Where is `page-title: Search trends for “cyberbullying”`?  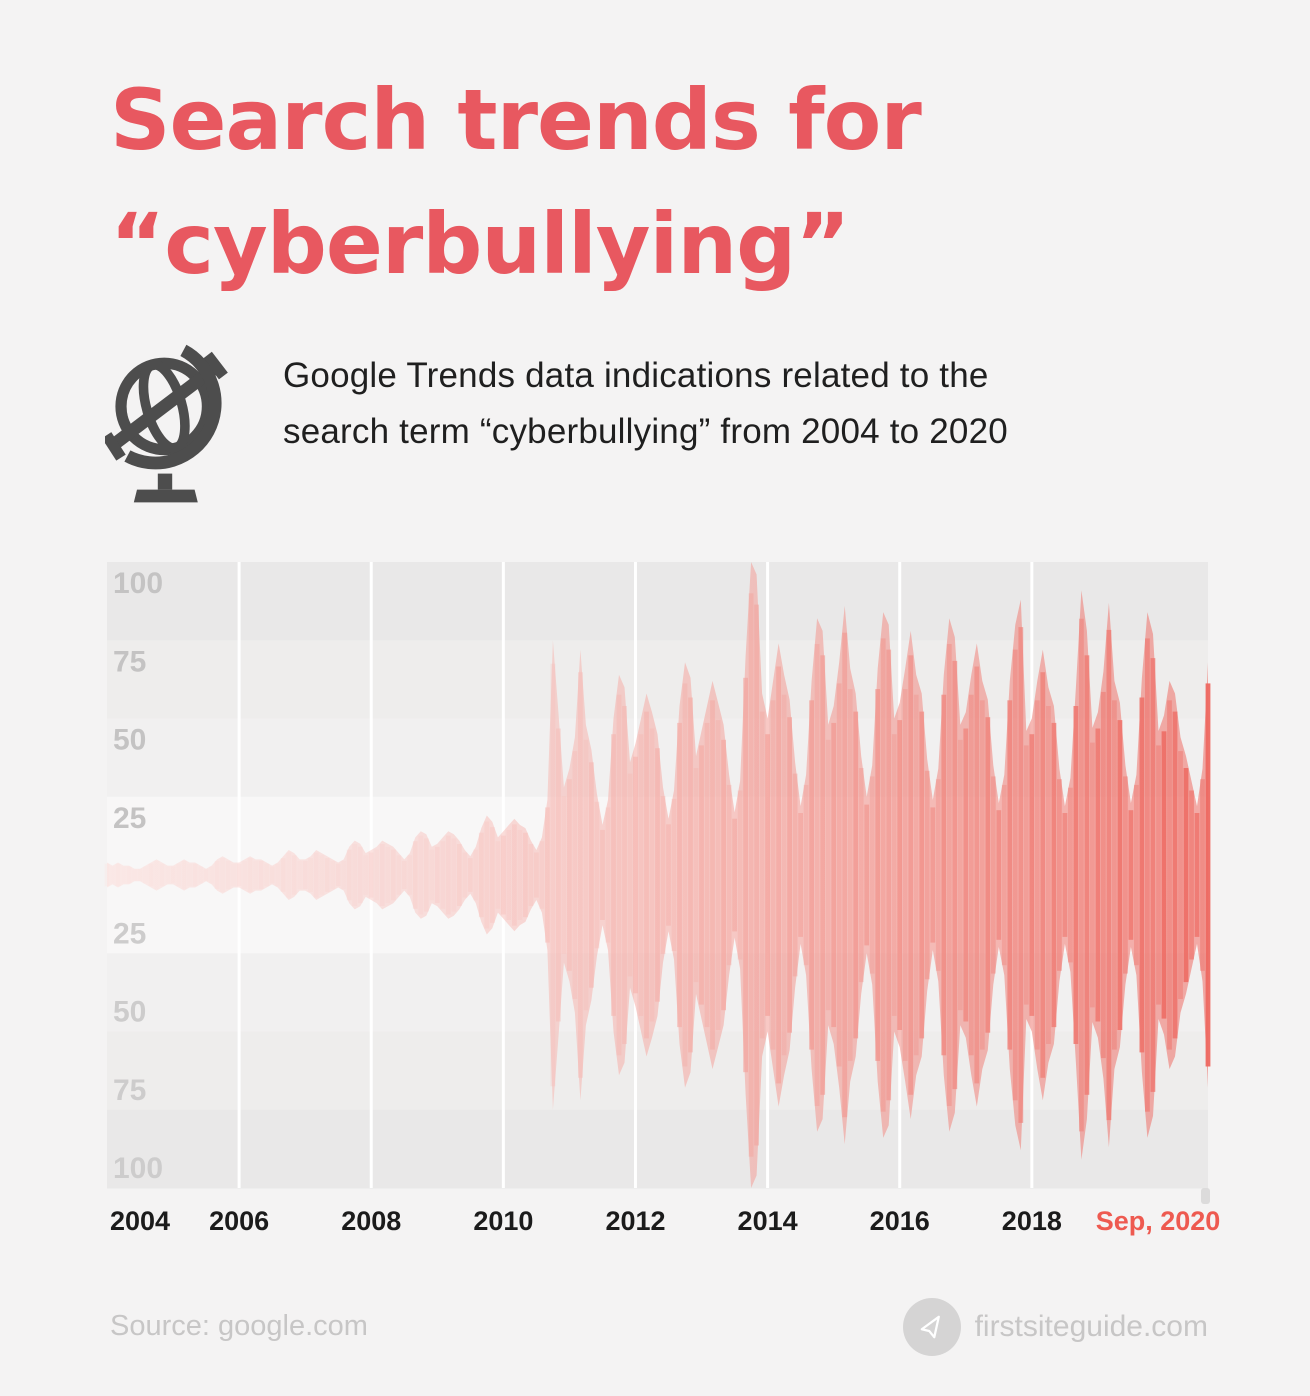
page-title: Search trends for “cyberbullying” is located at coordinates (660, 182).